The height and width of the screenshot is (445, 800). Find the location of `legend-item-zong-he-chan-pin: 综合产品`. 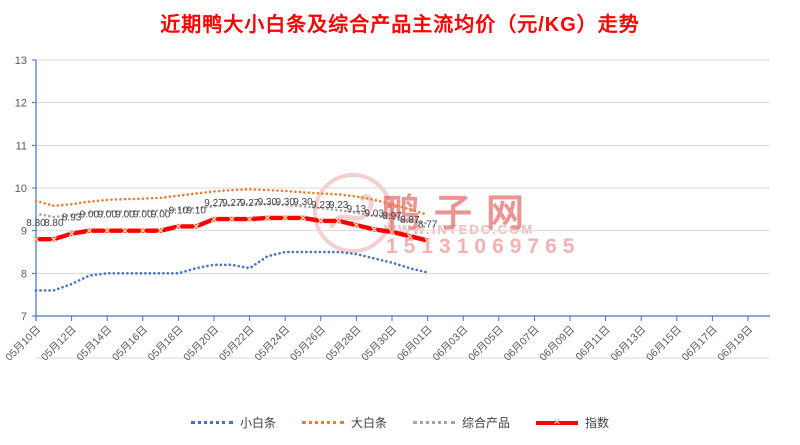

legend-item-zong-he-chan-pin: 综合产品 is located at coordinates (461, 422).